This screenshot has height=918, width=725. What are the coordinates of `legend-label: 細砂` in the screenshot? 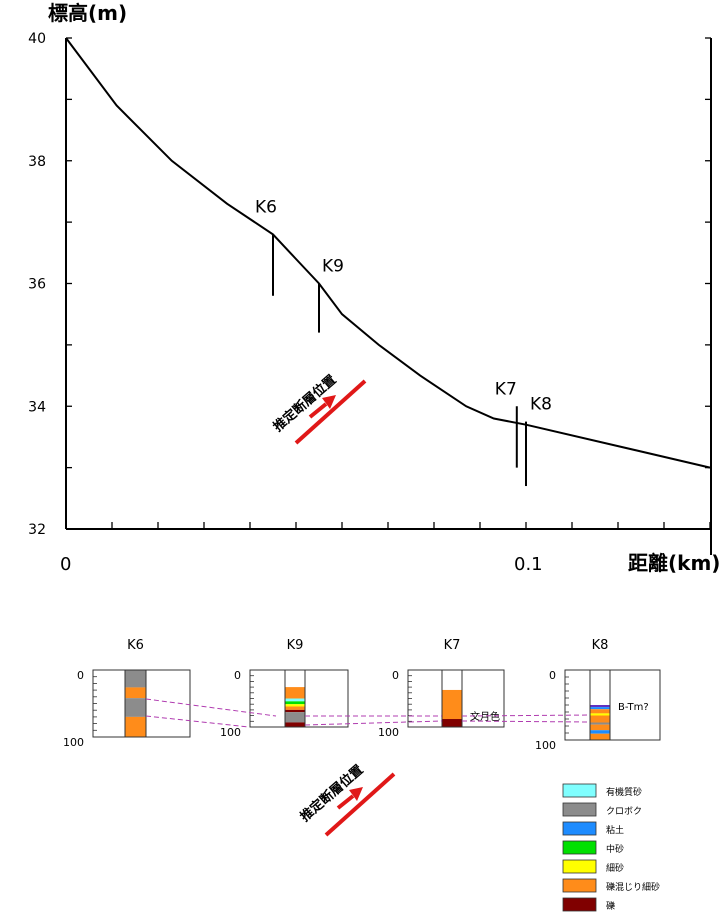 It's located at (615, 868).